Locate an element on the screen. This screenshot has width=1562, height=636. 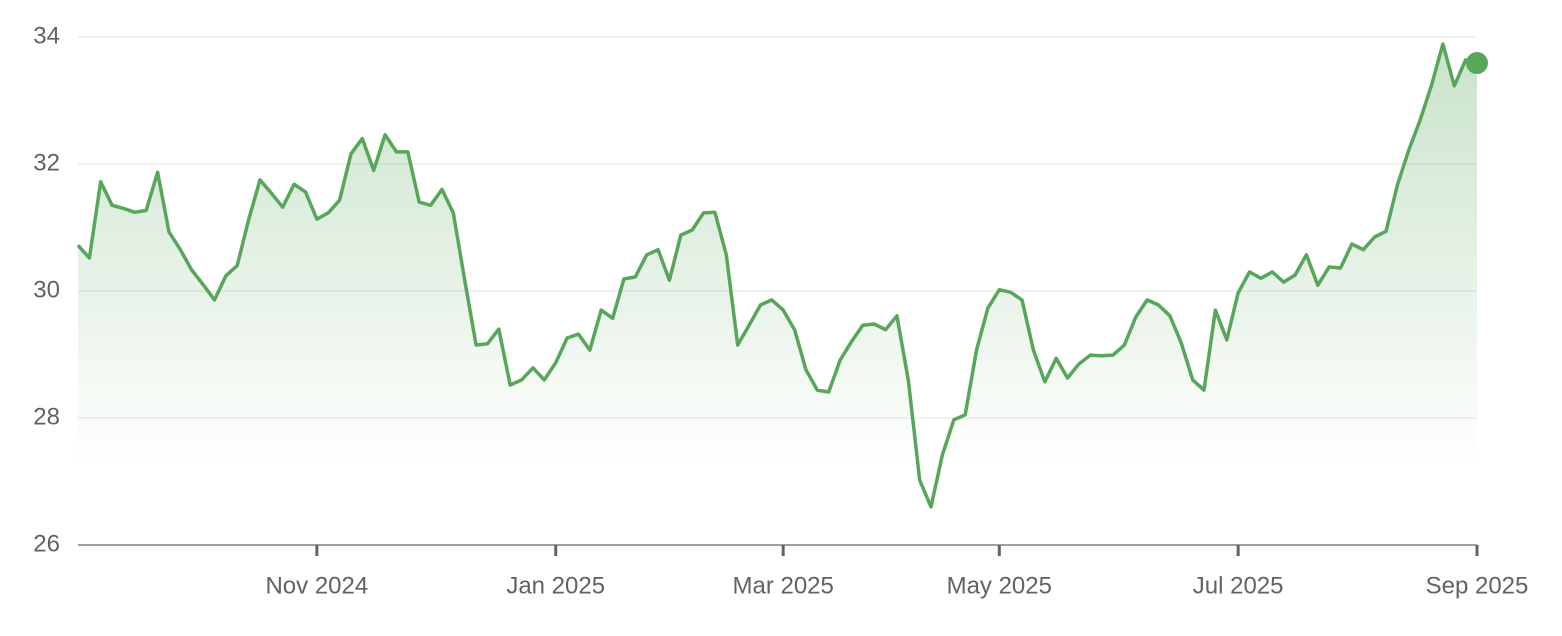
y-tick-label: 34 is located at coordinates (46, 35).